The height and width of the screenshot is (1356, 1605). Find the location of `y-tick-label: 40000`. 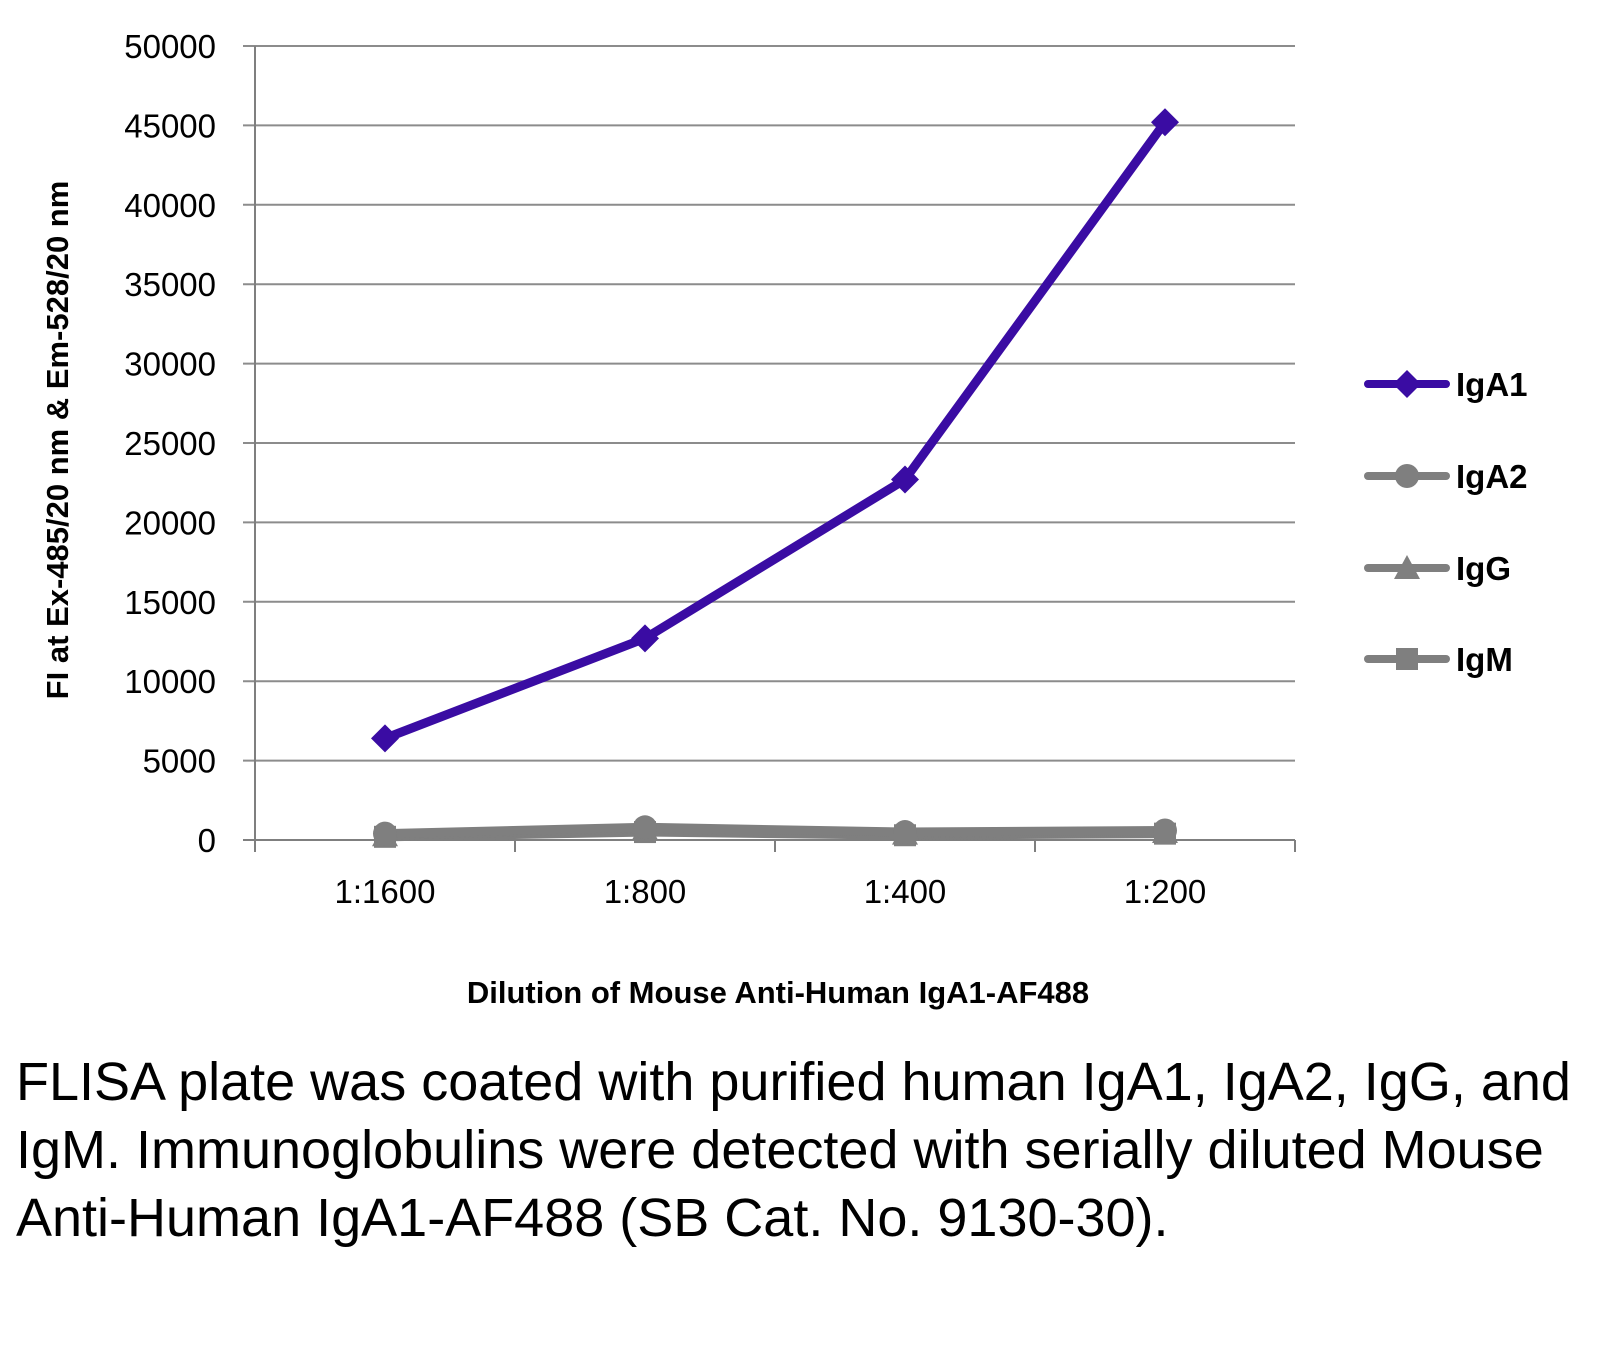

y-tick-label: 40000 is located at coordinates (170, 205).